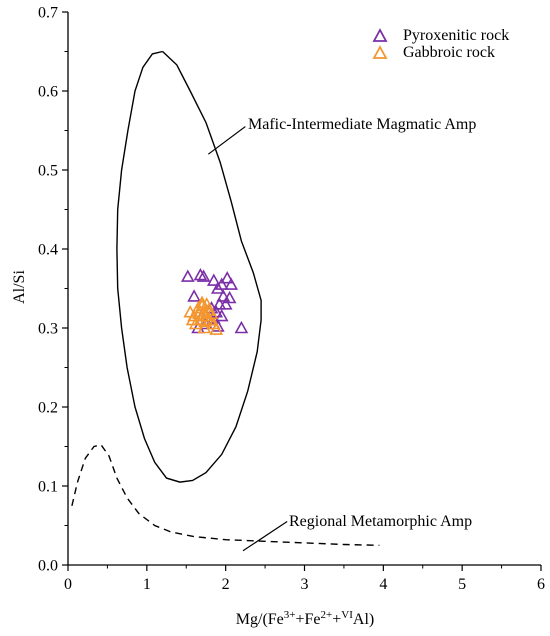  I want to click on x-tick-label: 4, so click(383, 584).